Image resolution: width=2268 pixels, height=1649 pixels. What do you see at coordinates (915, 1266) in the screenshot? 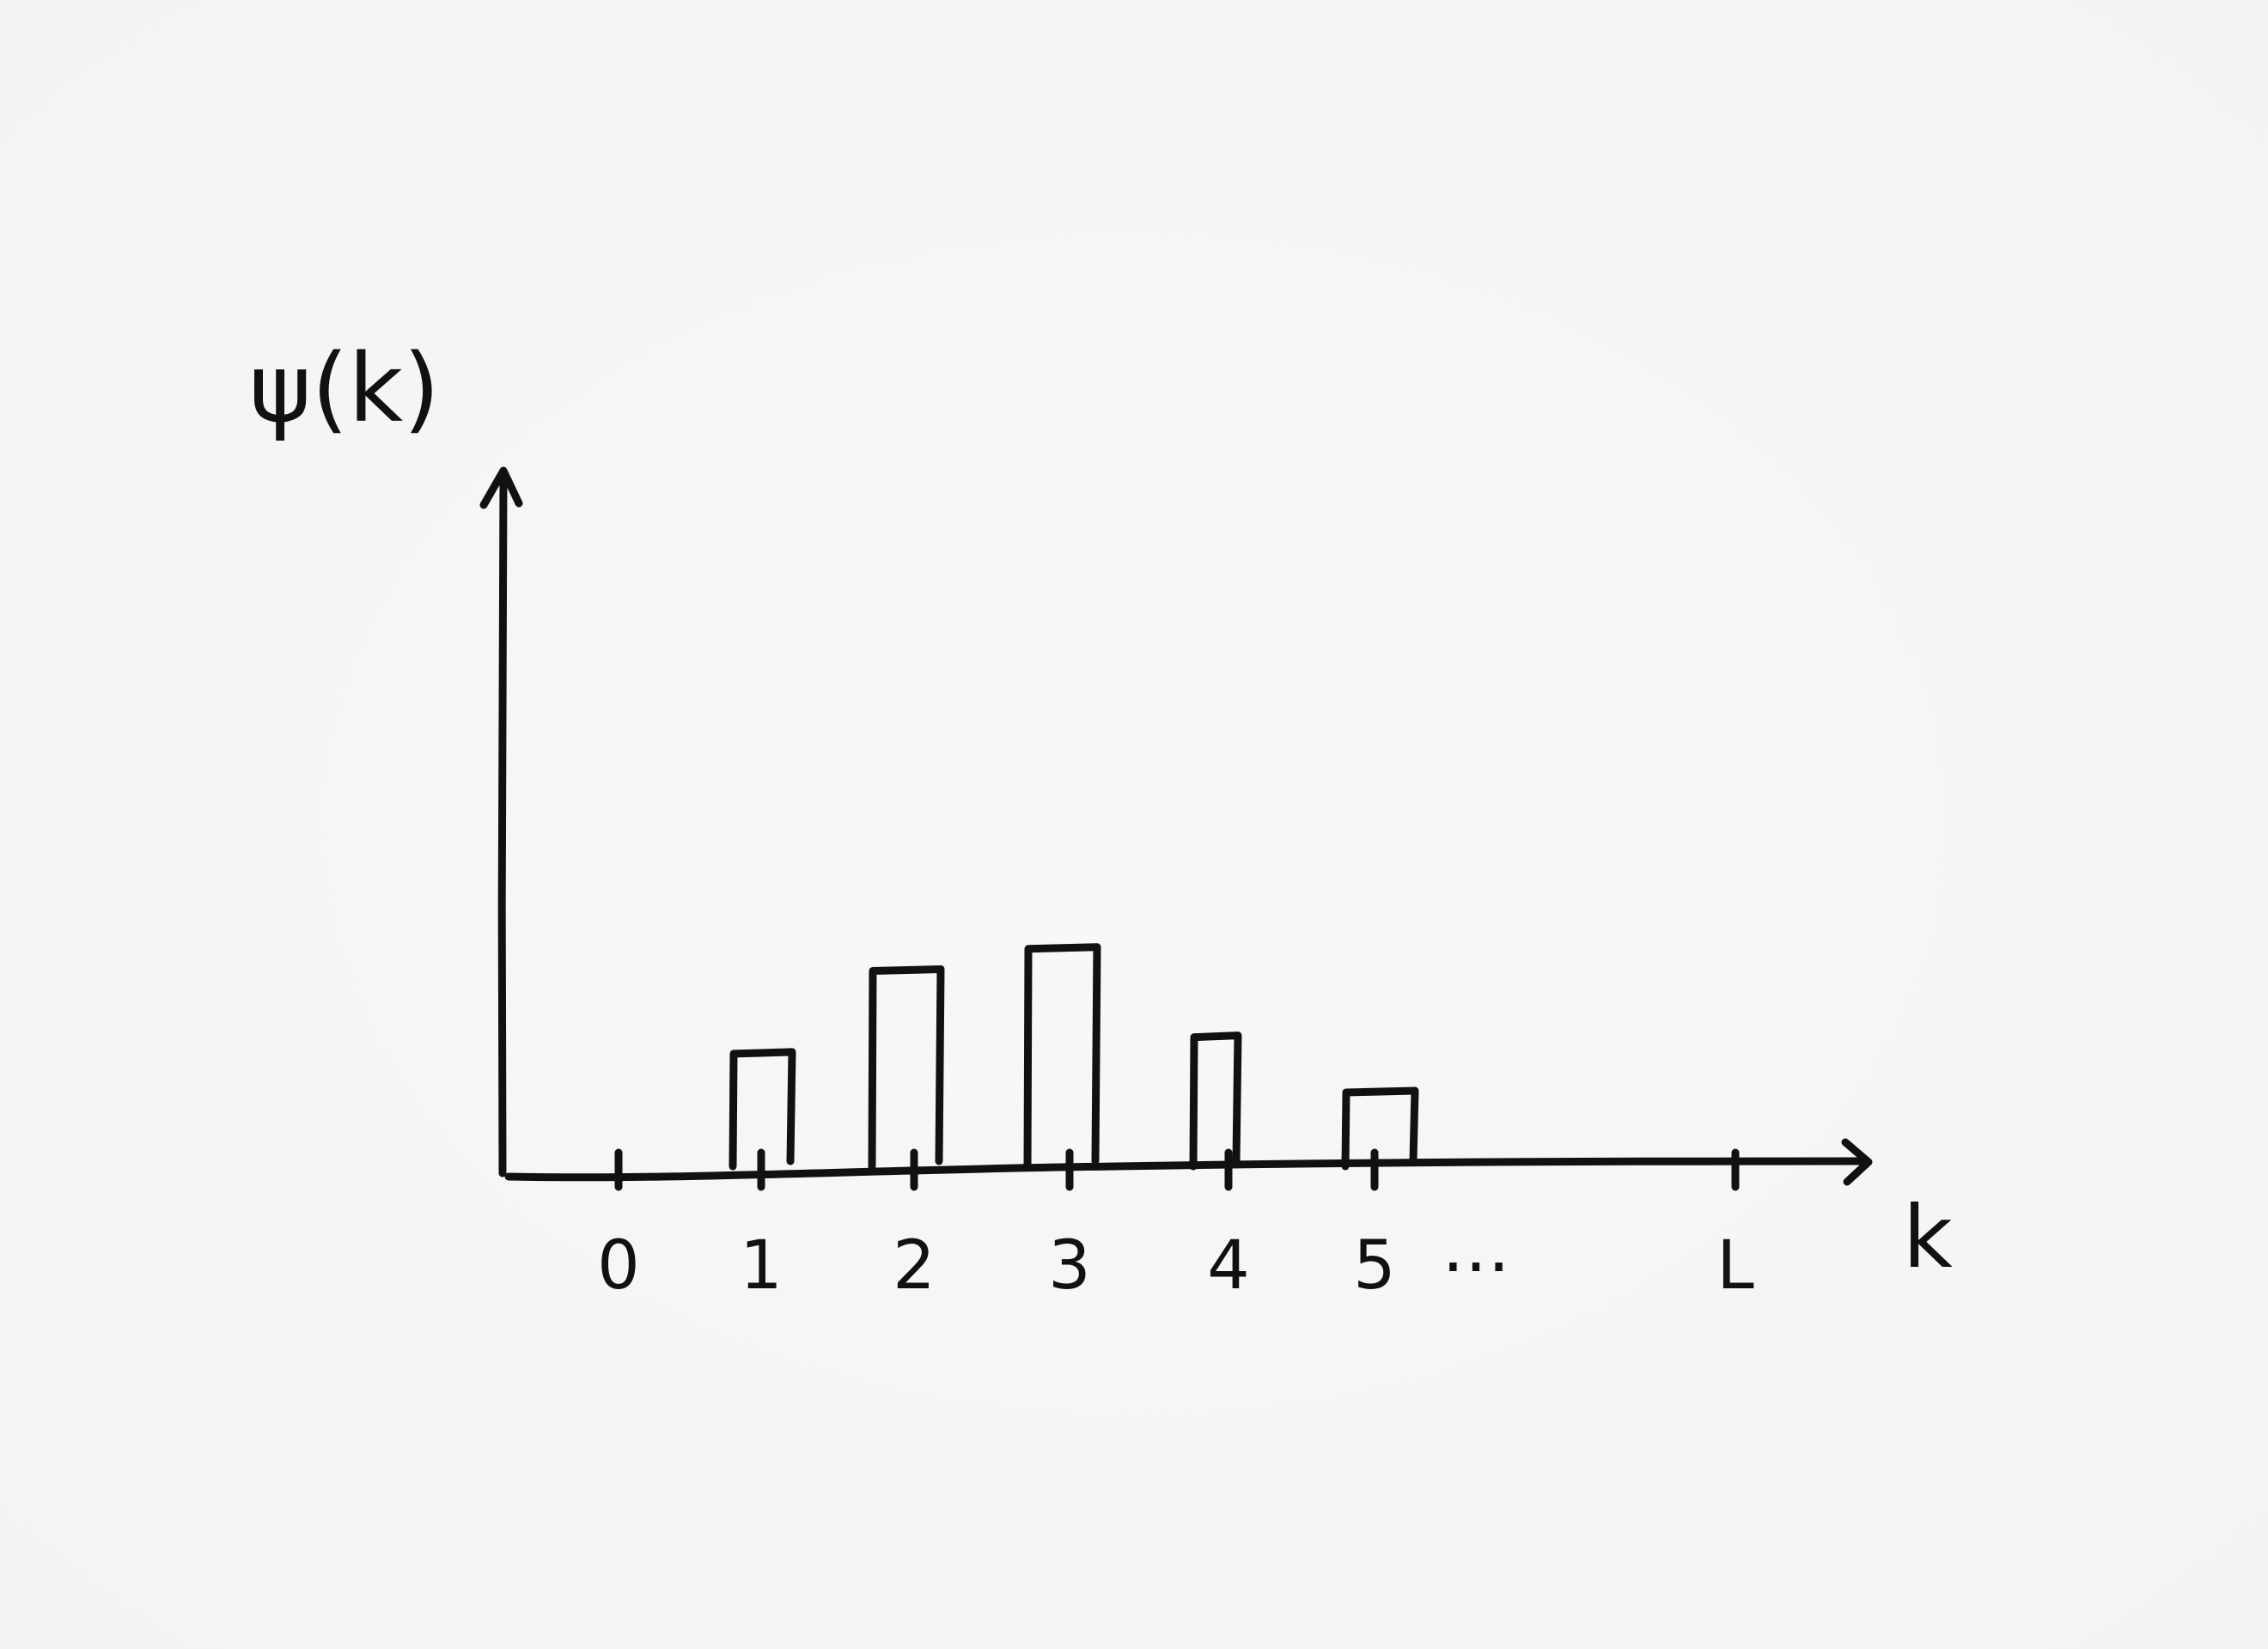
I see `x-tick-label-2: 2` at bounding box center [915, 1266].